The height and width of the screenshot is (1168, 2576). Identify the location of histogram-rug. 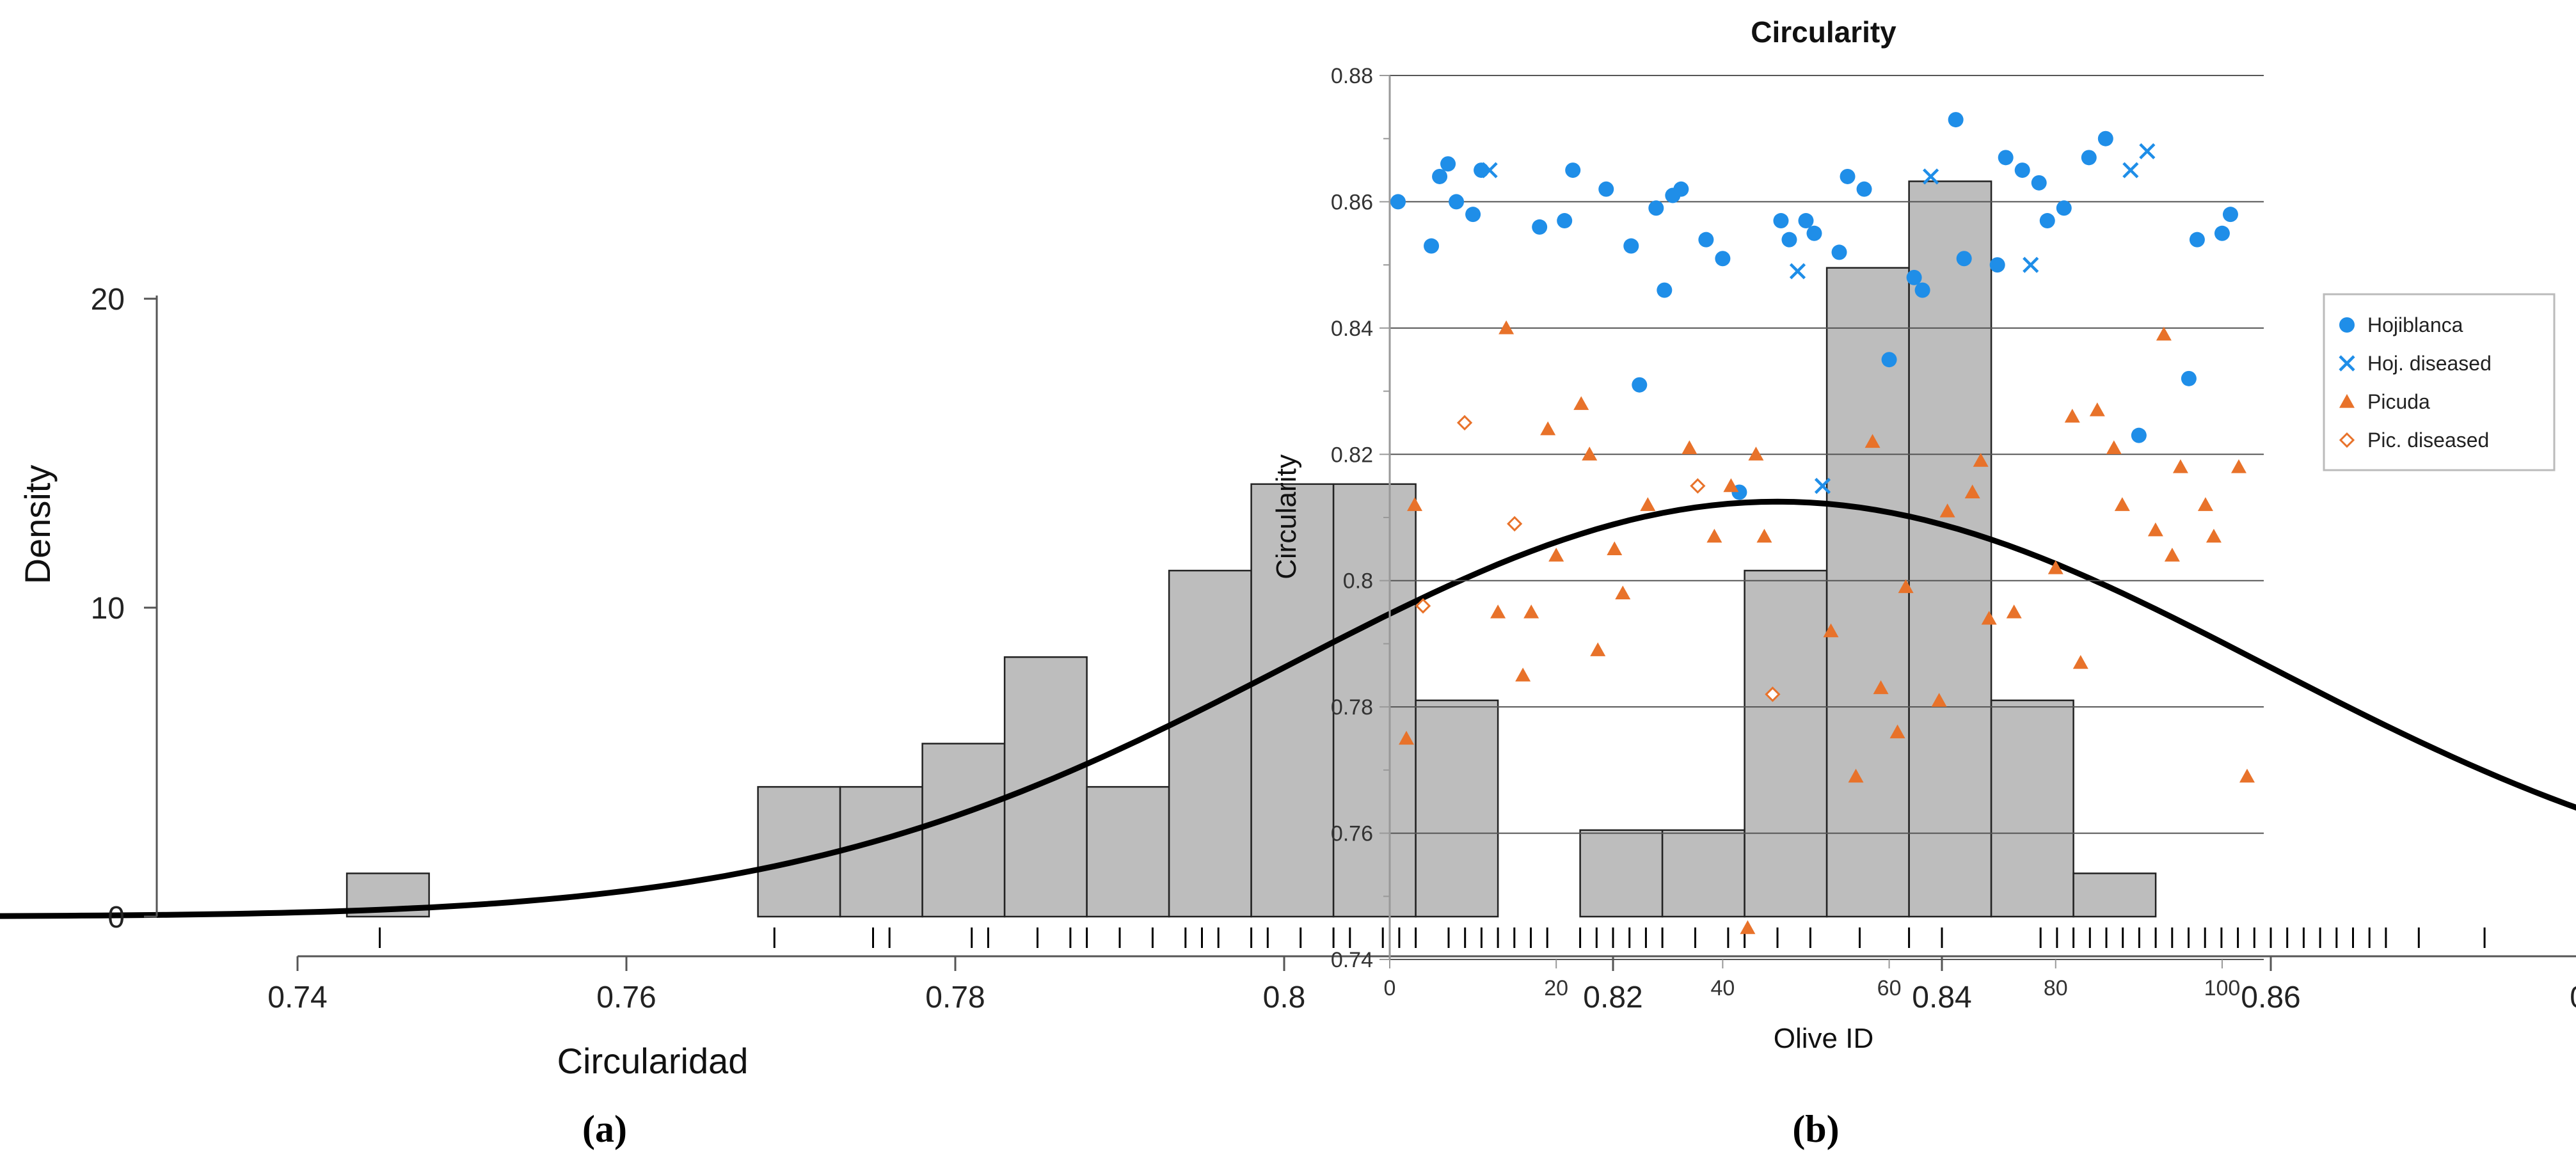
(1433, 937).